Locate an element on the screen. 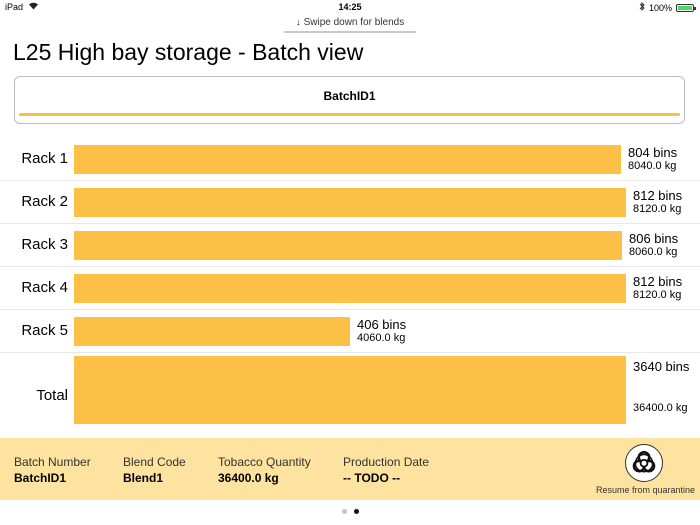  rack-kg: 8060.0 kg is located at coordinates (653, 252).